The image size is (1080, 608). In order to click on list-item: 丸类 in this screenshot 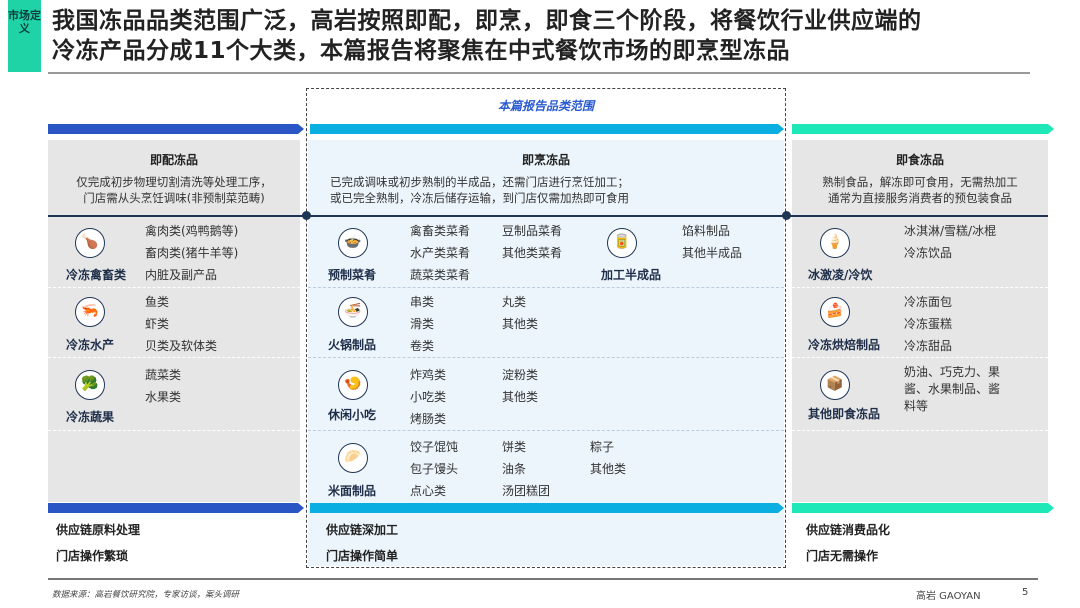, I will do `click(514, 302)`.